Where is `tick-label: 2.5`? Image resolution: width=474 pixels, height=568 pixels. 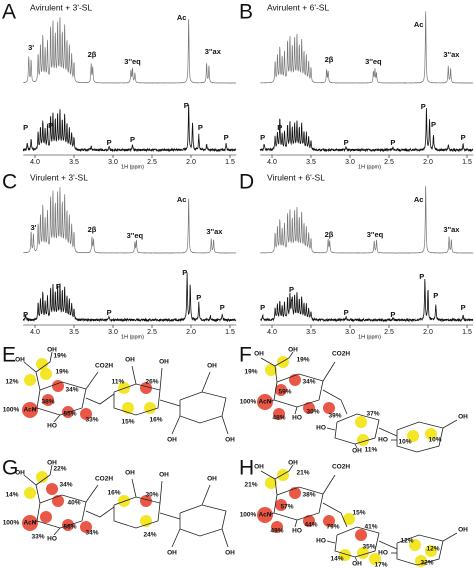 tick-label: 2.5 is located at coordinates (152, 332).